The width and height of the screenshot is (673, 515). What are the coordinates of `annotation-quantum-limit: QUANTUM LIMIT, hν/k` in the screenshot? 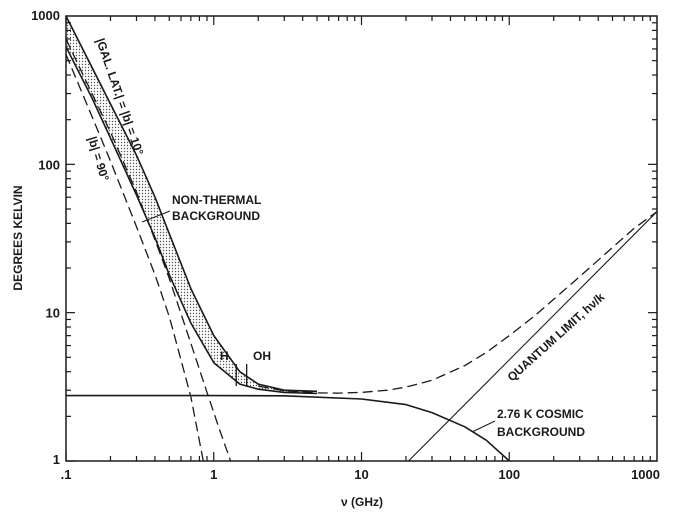 It's located at (556, 337).